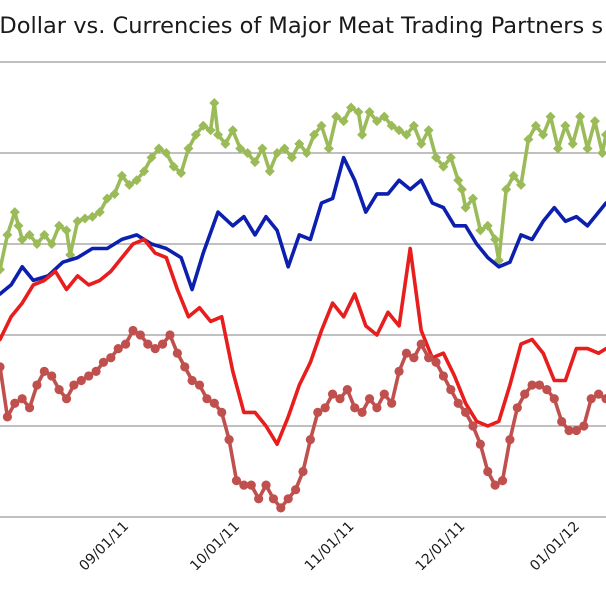 The height and width of the screenshot is (606, 606). I want to click on x-tick-label: 01/01/12, so click(555, 547).